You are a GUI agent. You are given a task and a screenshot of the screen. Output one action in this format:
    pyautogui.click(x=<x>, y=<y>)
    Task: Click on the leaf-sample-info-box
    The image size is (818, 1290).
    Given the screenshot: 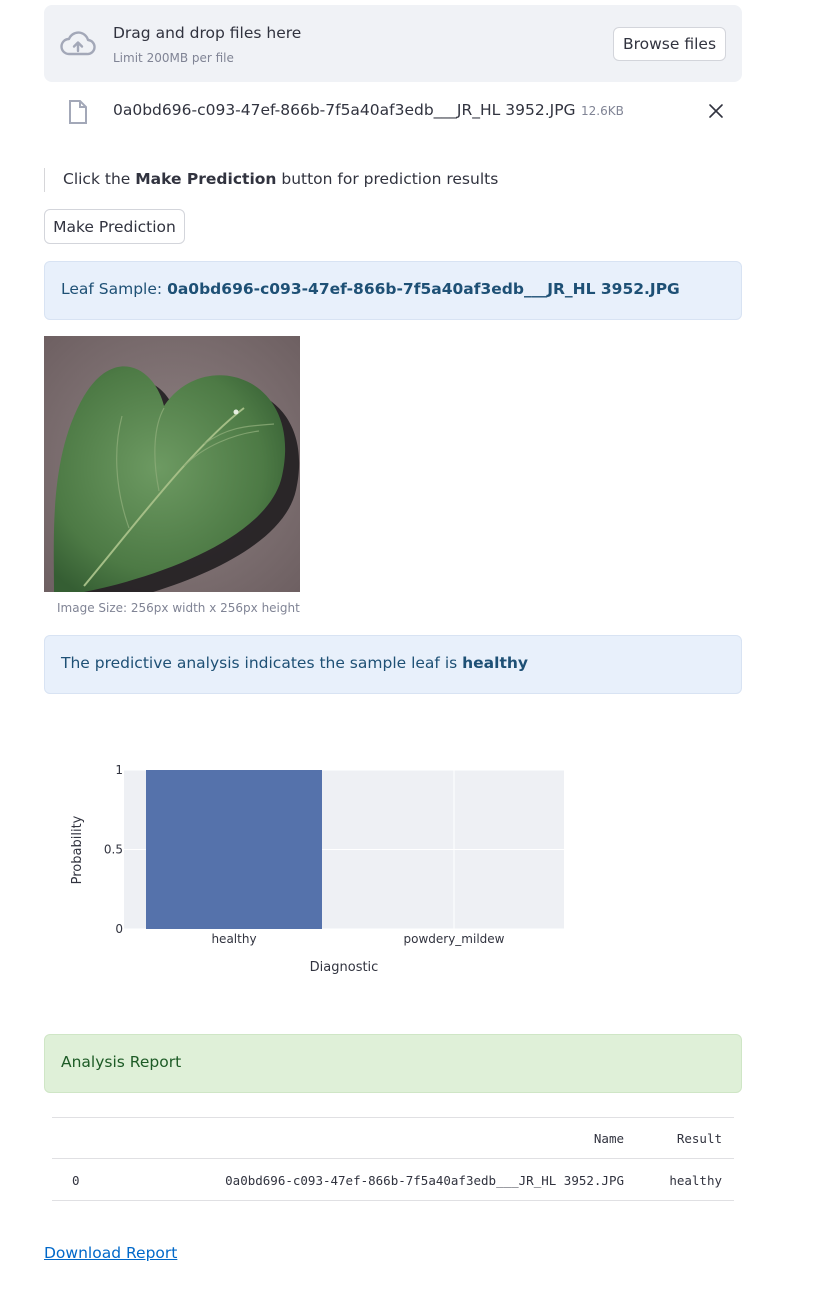 What is the action you would take?
    pyautogui.click(x=393, y=290)
    